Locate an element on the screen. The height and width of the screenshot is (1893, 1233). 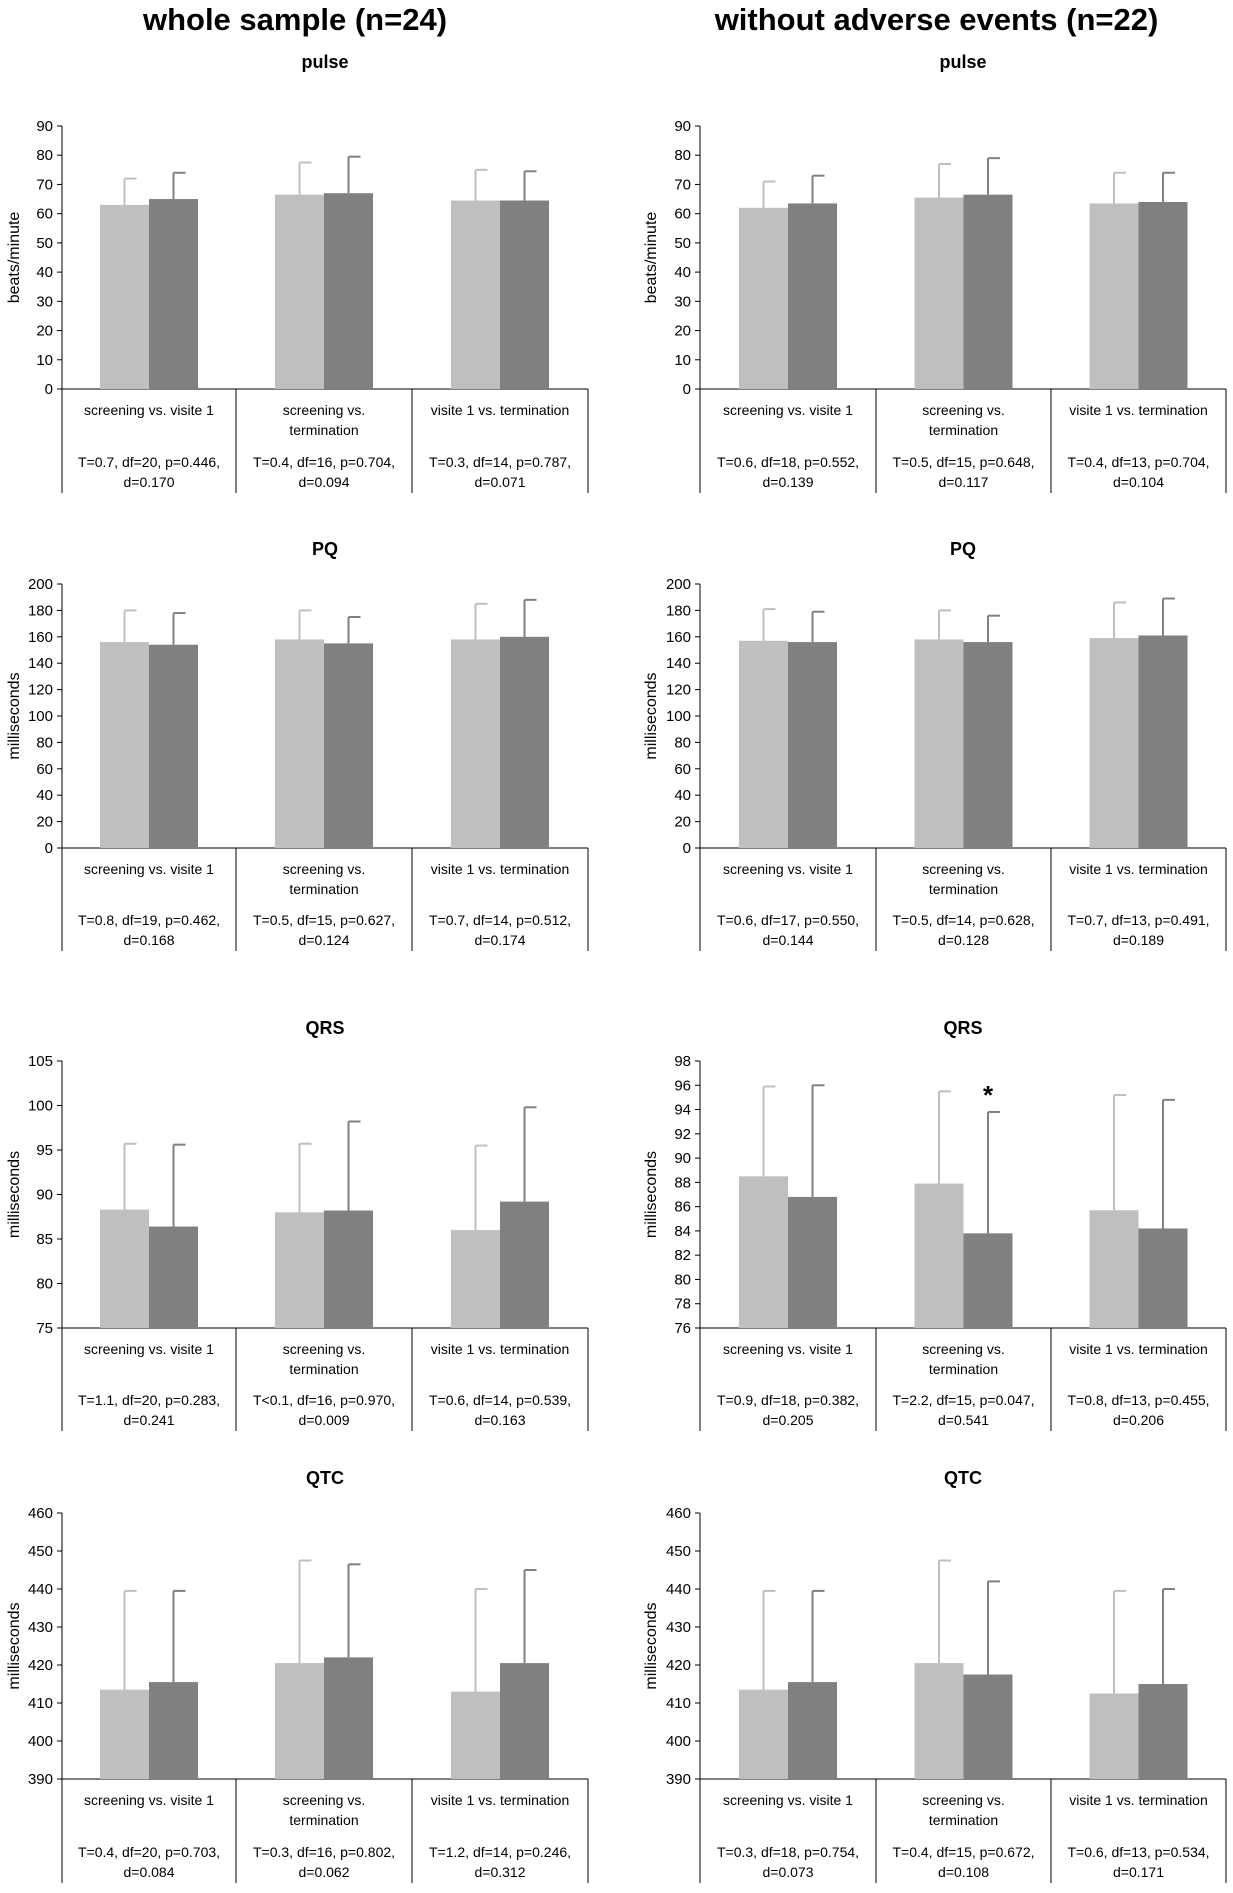
y-tick-label: 180 is located at coordinates (40, 610).